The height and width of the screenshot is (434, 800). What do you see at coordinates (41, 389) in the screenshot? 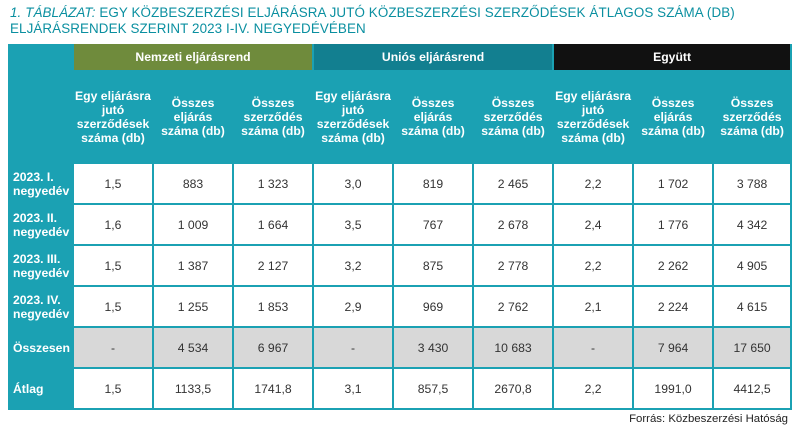
I see `row-label: Átlag` at bounding box center [41, 389].